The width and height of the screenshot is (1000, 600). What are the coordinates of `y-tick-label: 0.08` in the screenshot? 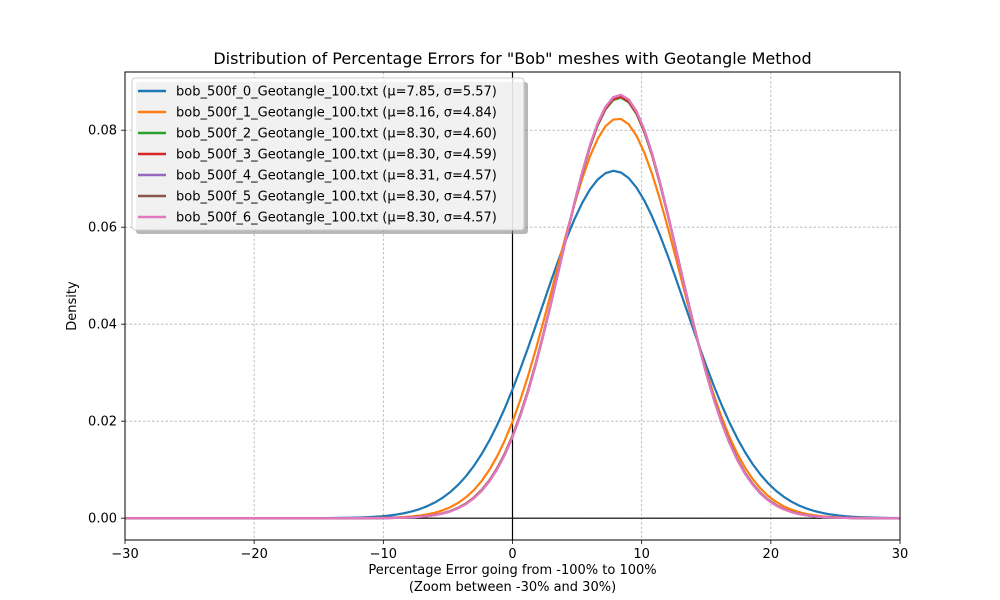 It's located at (102, 131).